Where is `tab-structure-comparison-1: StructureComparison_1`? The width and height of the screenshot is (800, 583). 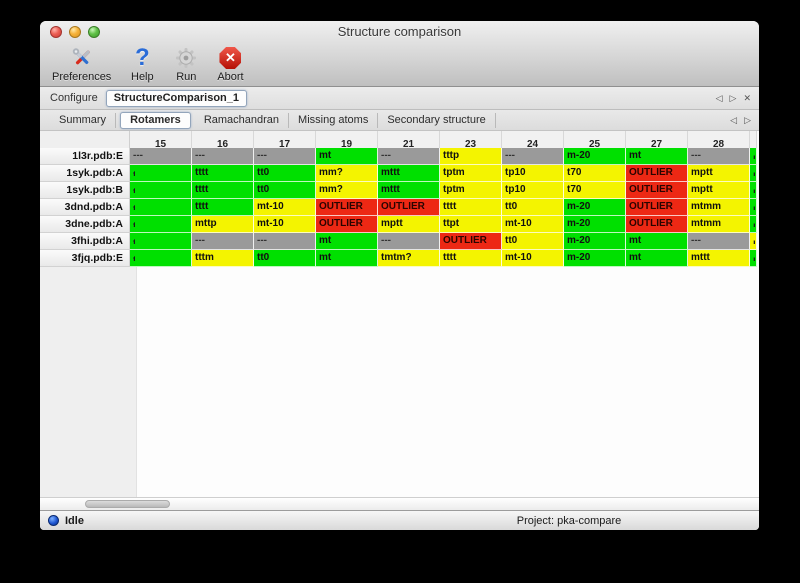
tab-structure-comparison-1: StructureComparison_1 is located at coordinates (176, 98).